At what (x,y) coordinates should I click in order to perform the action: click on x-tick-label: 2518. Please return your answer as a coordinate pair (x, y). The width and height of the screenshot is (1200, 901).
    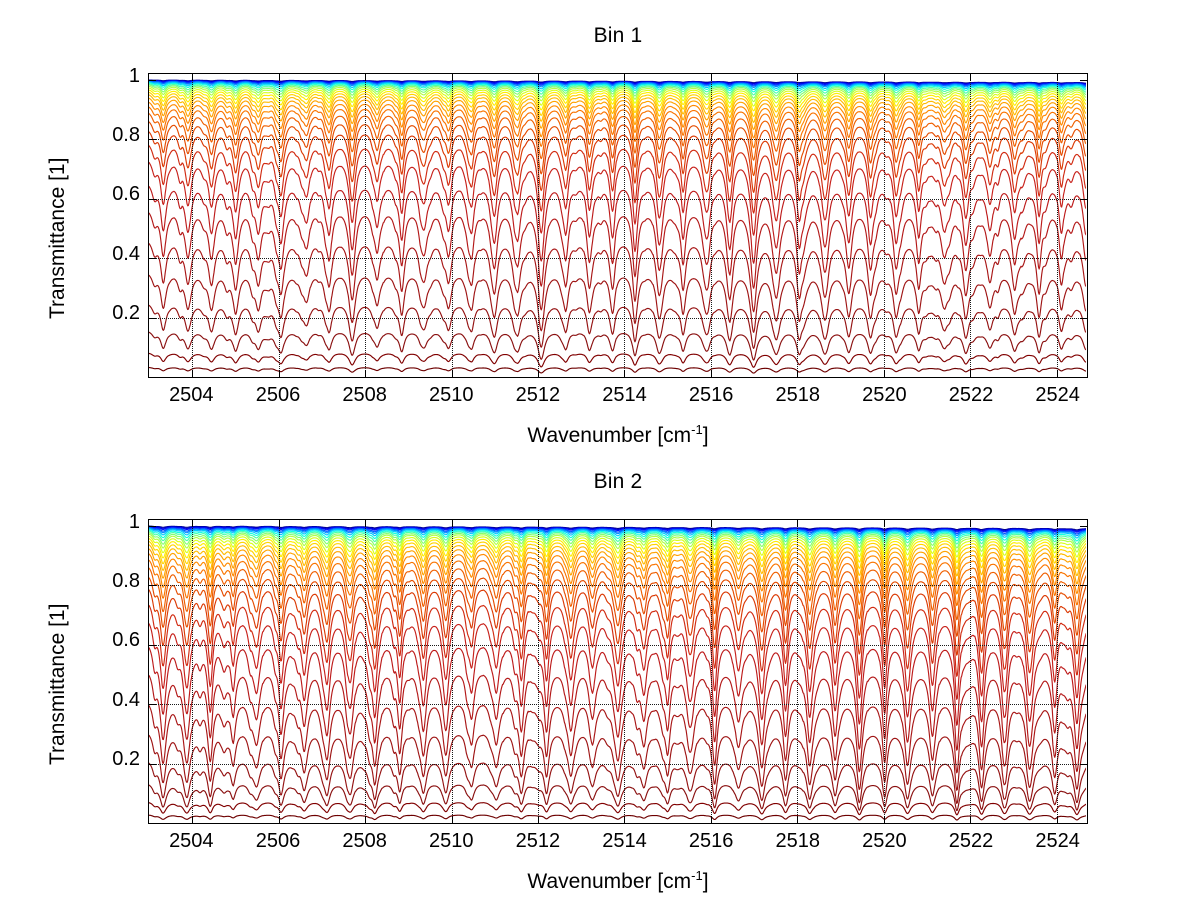
    Looking at the image, I should click on (798, 395).